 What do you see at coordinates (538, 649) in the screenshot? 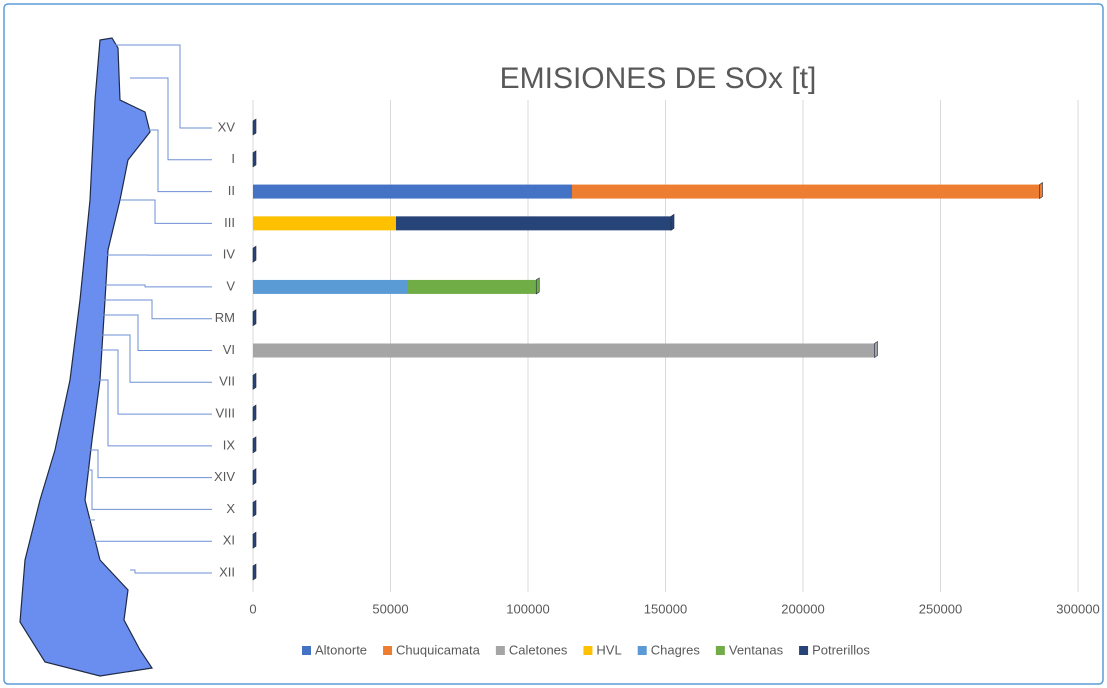
I see `legend-label: Caletones` at bounding box center [538, 649].